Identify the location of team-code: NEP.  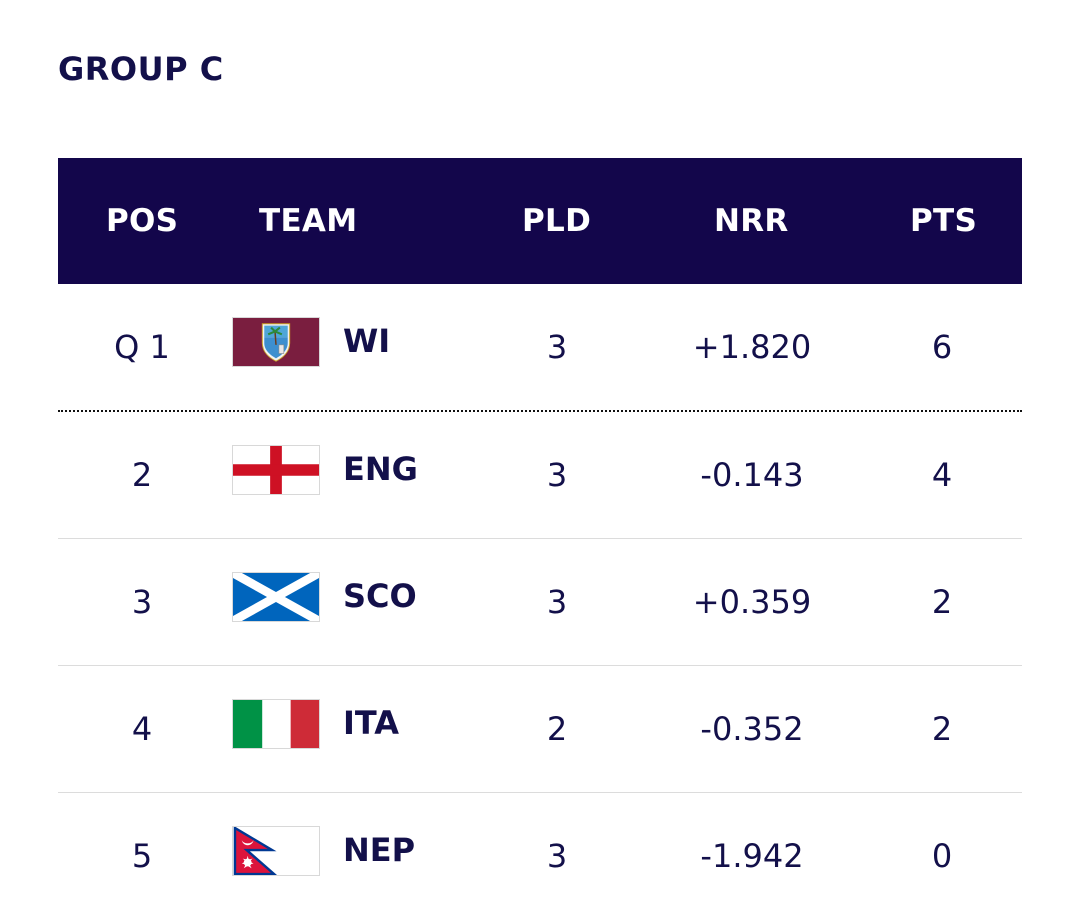
(379, 850).